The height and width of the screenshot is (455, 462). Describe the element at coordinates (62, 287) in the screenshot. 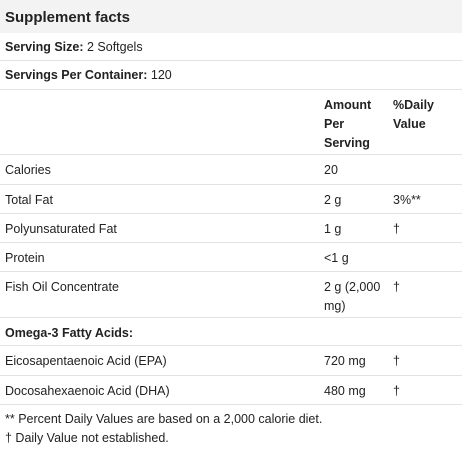

I see `nutrient-name: Fish Oil Concentrate` at that location.